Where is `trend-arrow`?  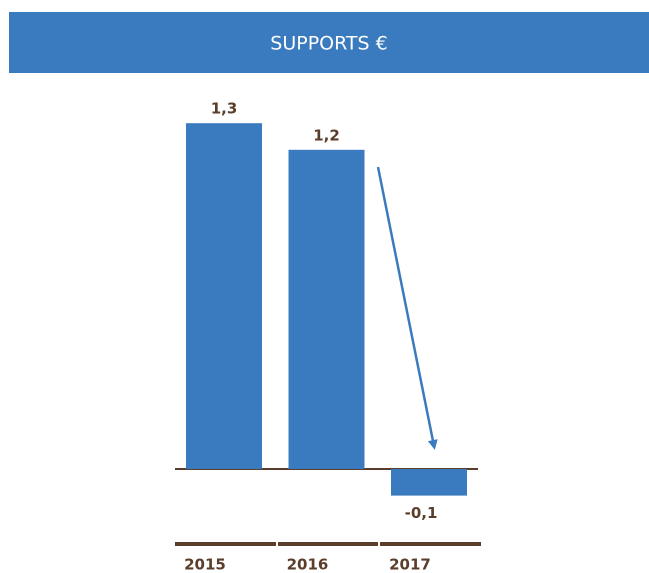
trend-arrow is located at coordinates (407, 308).